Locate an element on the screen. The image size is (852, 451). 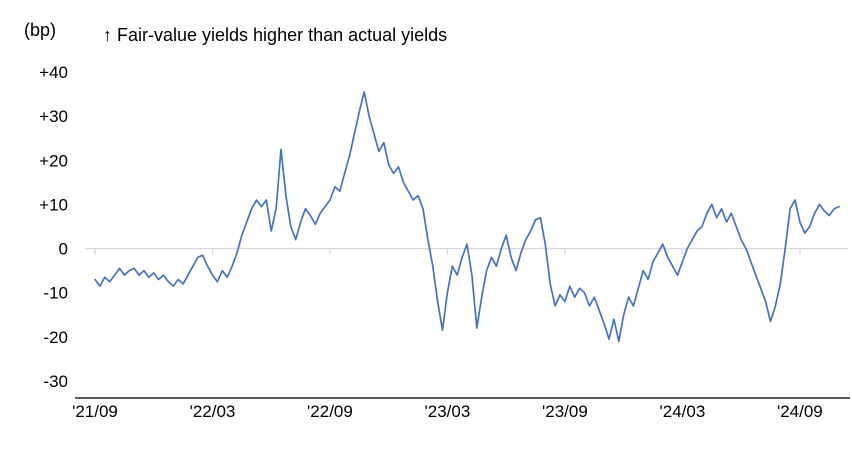
x-tick-label: '23/09 is located at coordinates (565, 411).